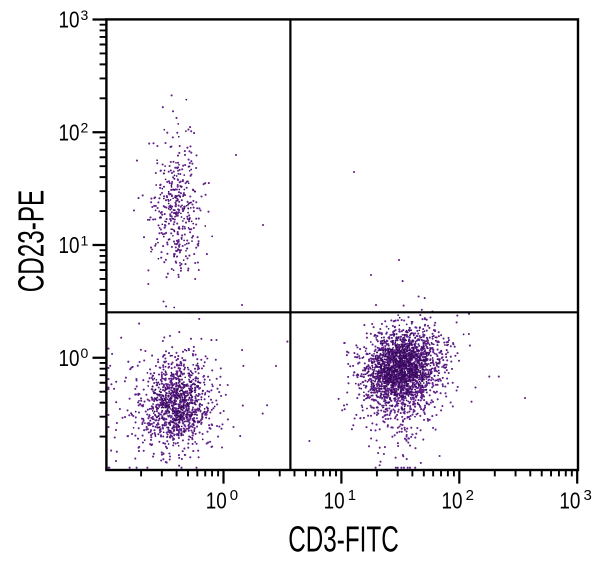 This screenshot has width=600, height=564. I want to click on svg-text: CD23-PE, so click(31, 241).